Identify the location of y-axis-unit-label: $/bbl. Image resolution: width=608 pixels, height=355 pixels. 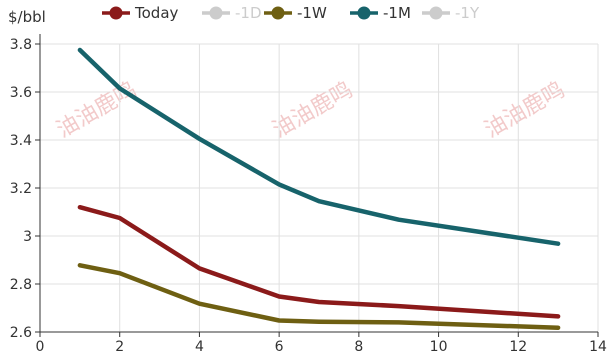
(27, 17).